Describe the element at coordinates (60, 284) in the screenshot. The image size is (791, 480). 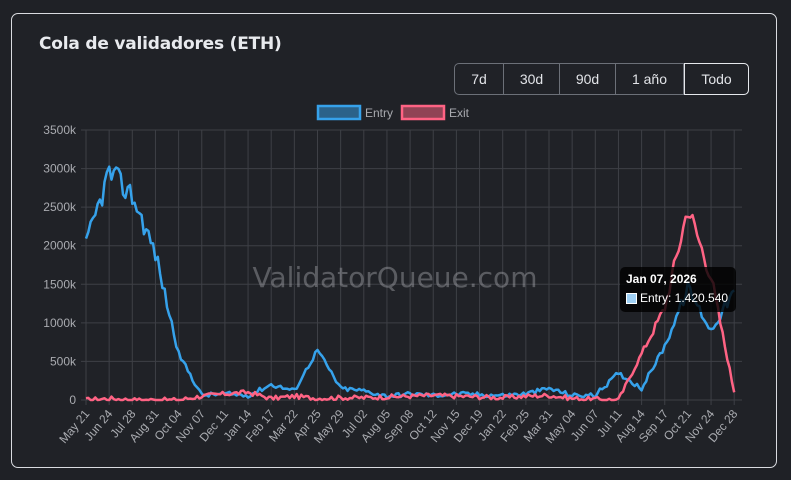
I see `y-tick-label: 1500k` at that location.